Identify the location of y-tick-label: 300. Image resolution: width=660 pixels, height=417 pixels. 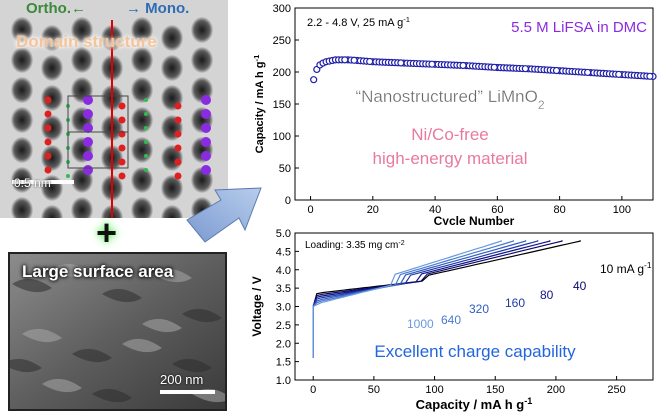
(282, 9).